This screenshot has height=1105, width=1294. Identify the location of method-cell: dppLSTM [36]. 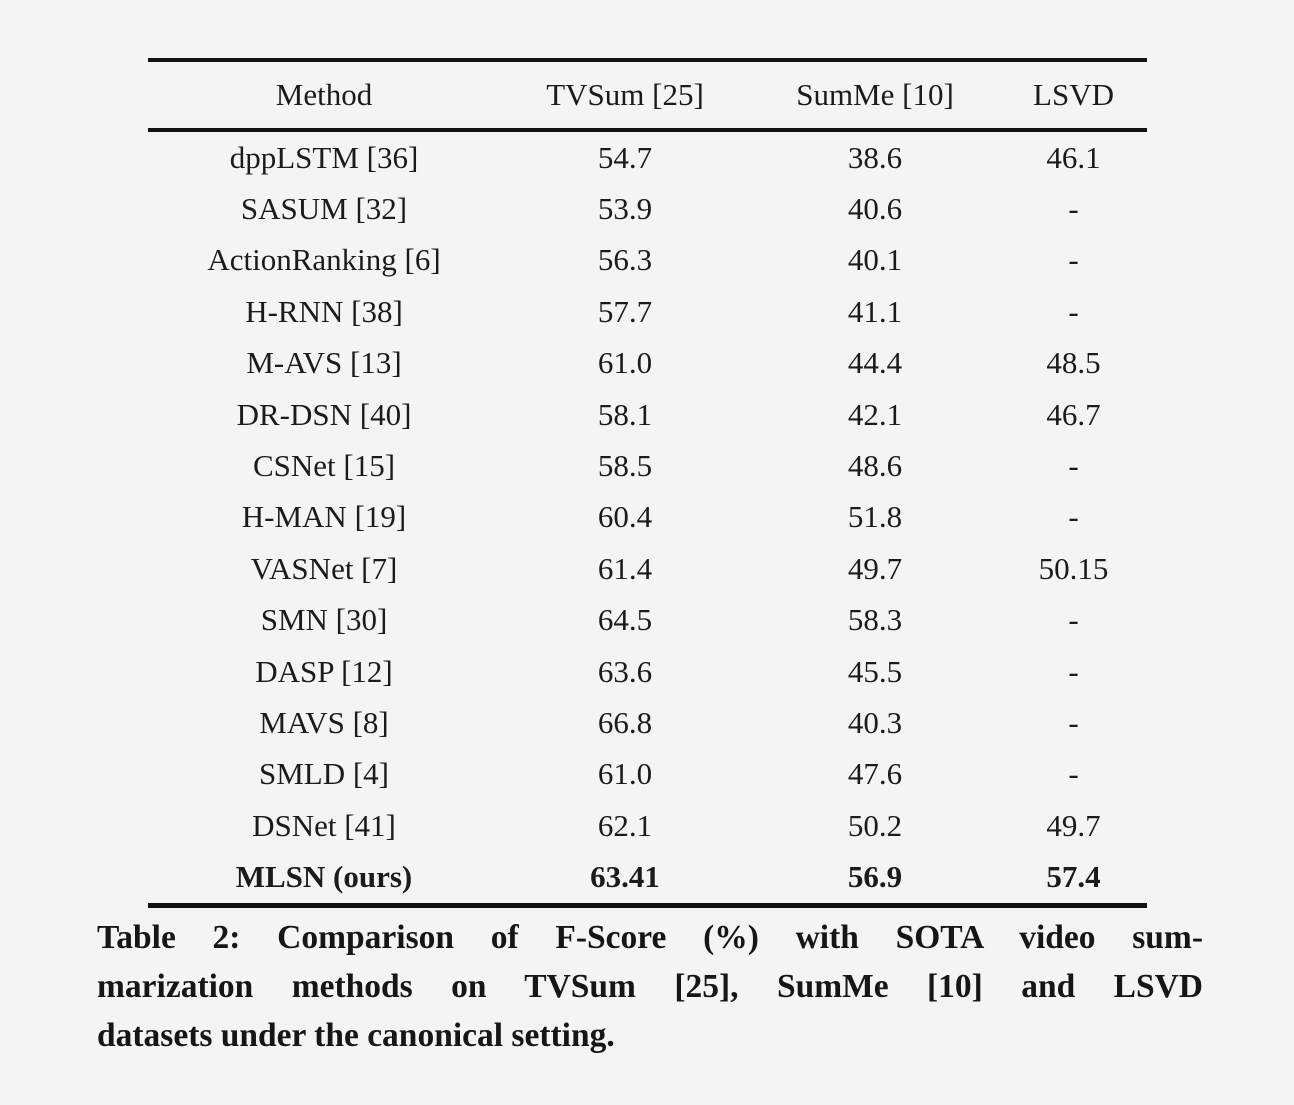
(324, 157).